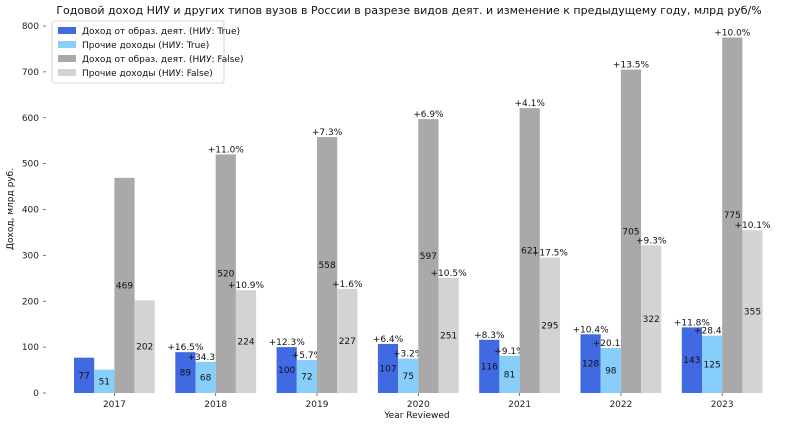 The width and height of the screenshot is (800, 426). What do you see at coordinates (307, 356) in the screenshot?
I see `bar-change-label: +5.7%` at bounding box center [307, 356].